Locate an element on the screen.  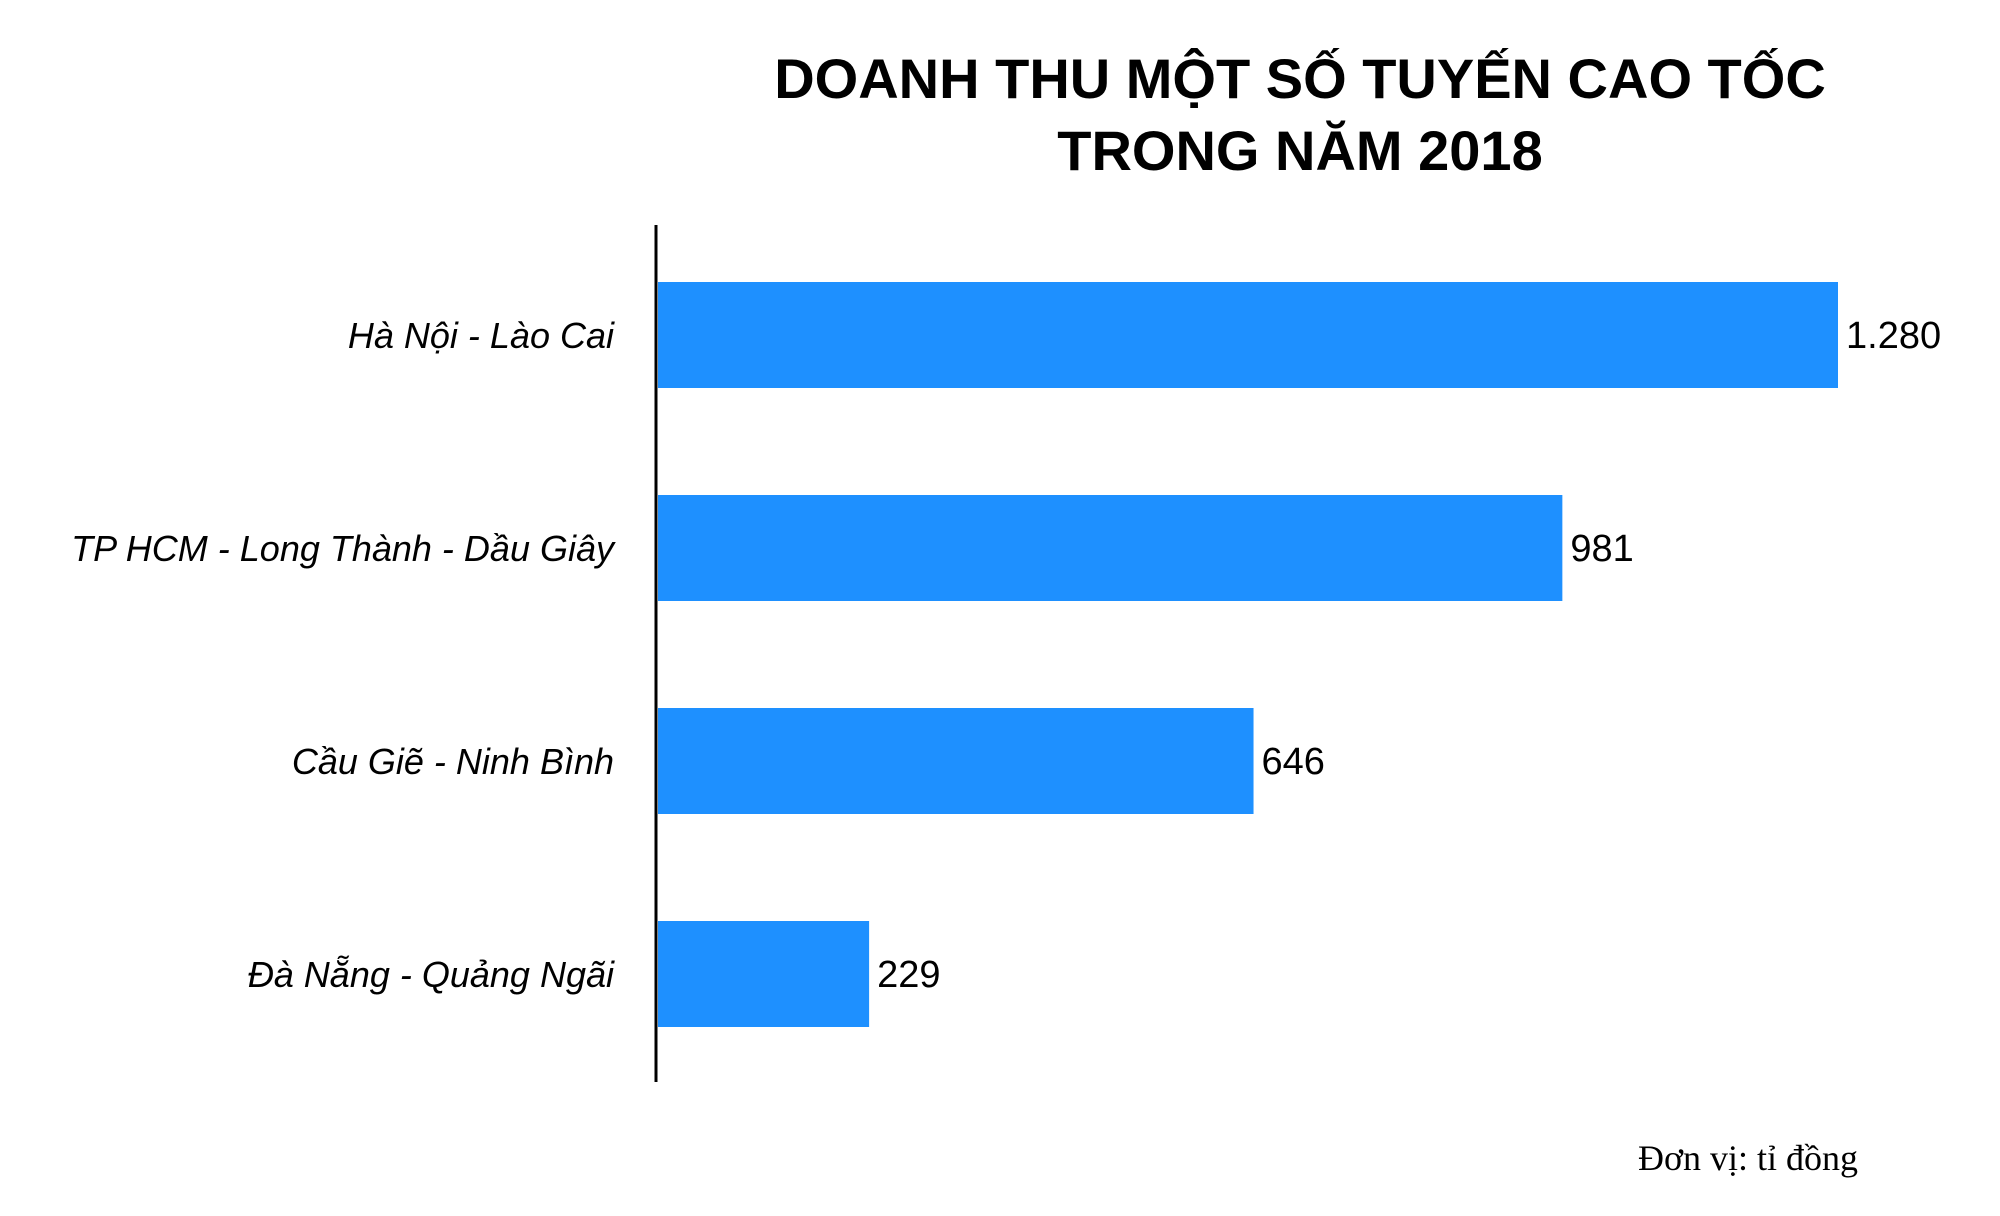
value-label-4: 229 is located at coordinates (908, 975).